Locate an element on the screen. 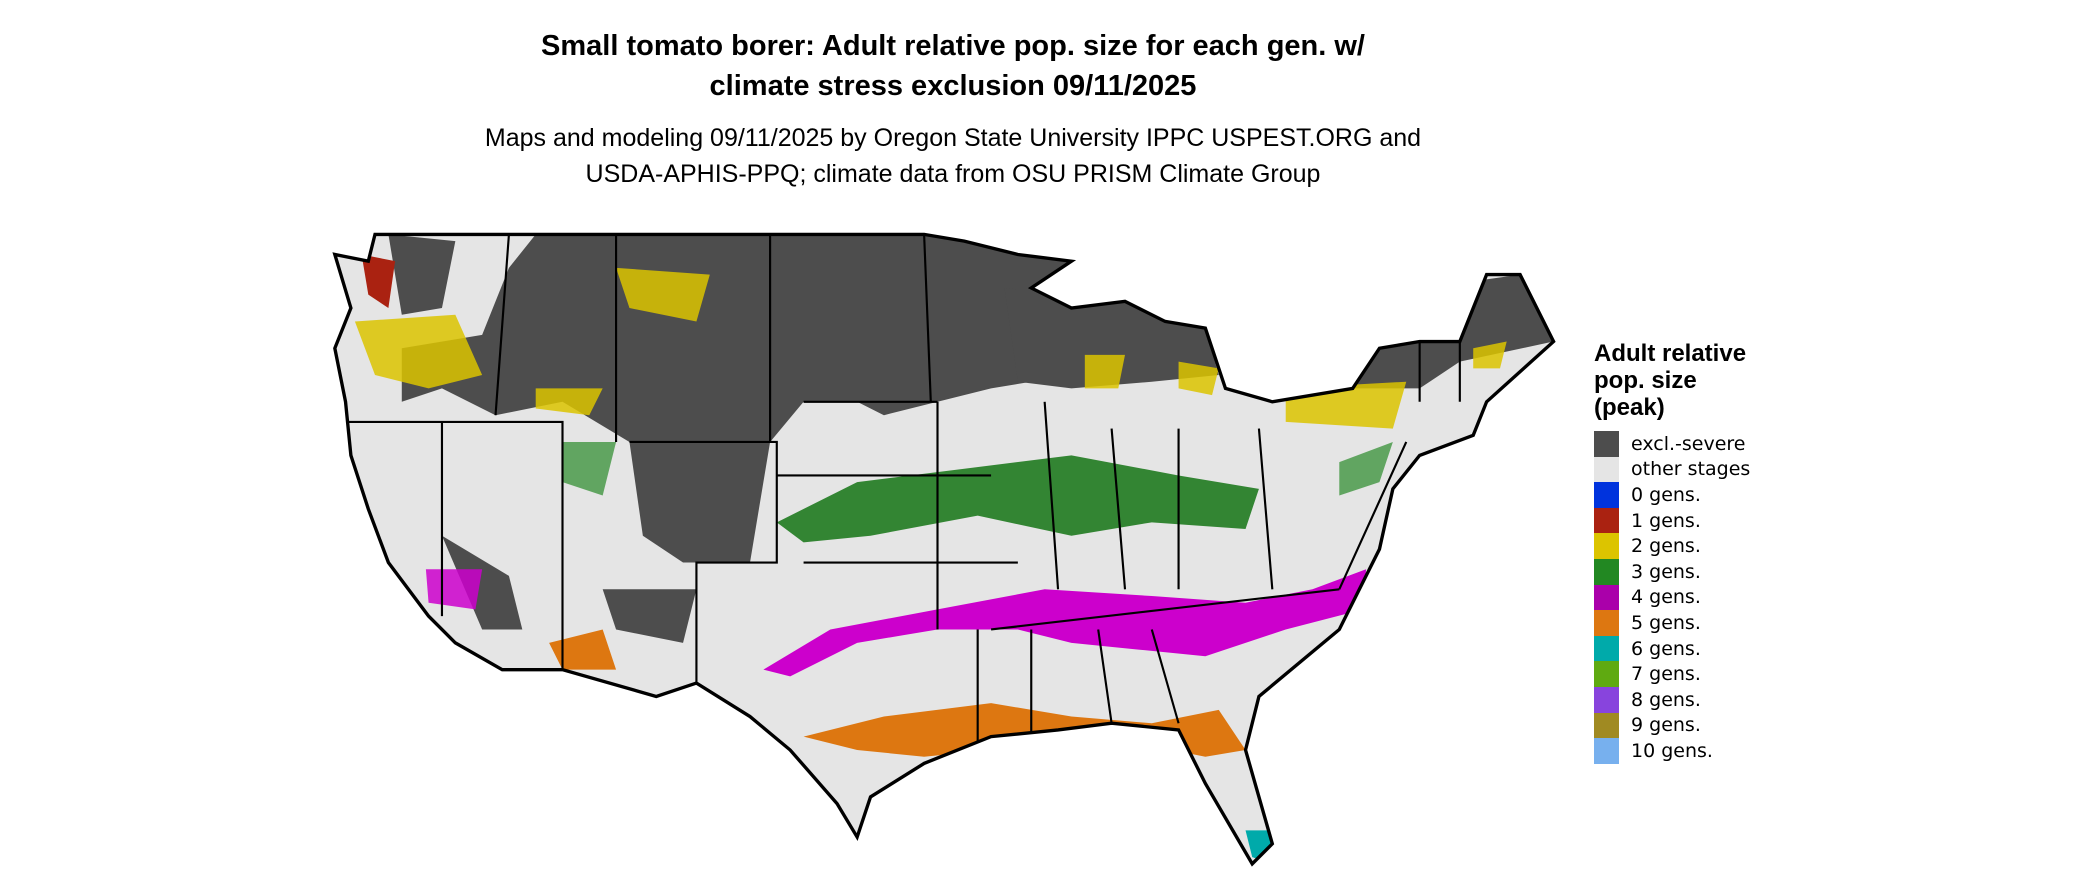 The height and width of the screenshot is (892, 2100). legend-label: 5 gens. is located at coordinates (1666, 622).